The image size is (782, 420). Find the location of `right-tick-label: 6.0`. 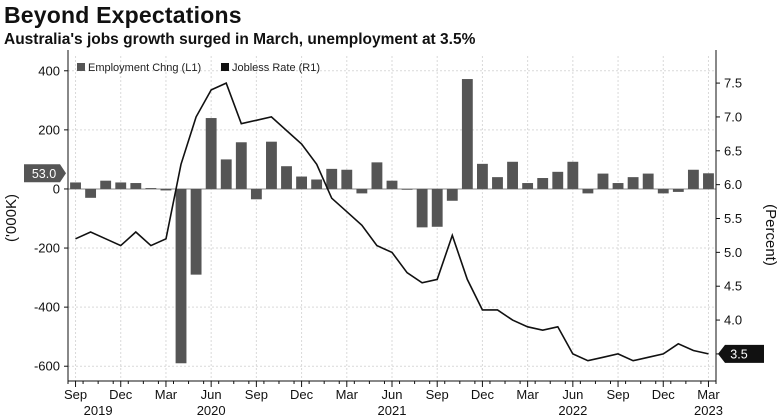

right-tick-label: 6.0 is located at coordinates (733, 184).